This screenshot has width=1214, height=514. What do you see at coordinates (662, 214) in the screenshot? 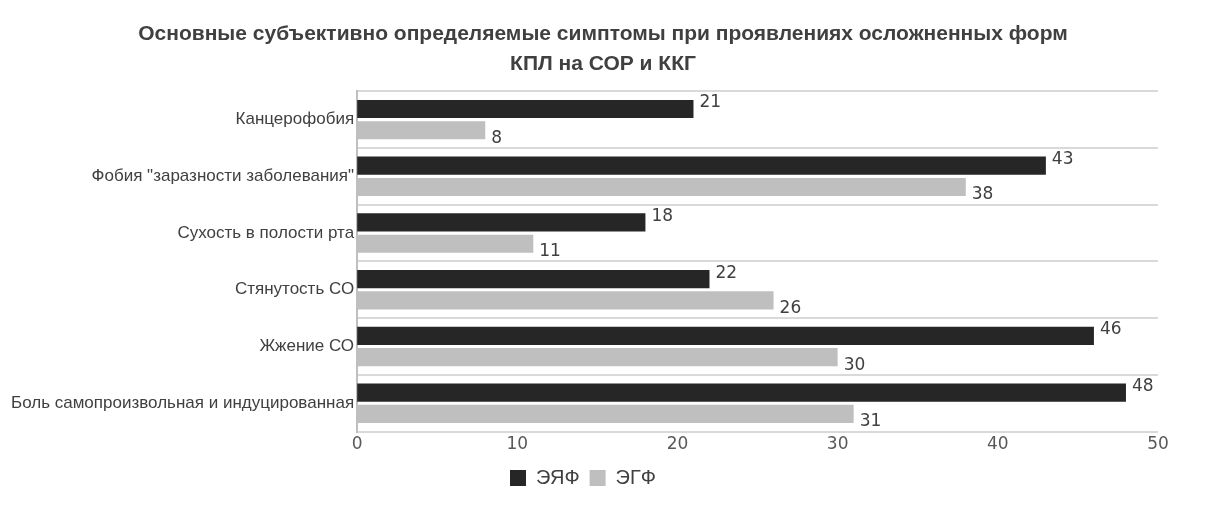
I see `data-label: 18` at bounding box center [662, 214].